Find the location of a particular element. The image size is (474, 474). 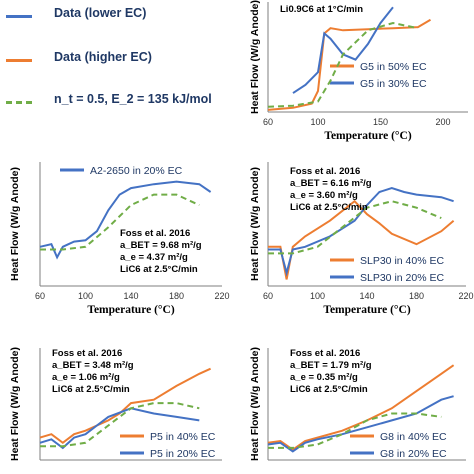

chart-annotation: a_BET = 9.68 m²/g is located at coordinates (161, 245).